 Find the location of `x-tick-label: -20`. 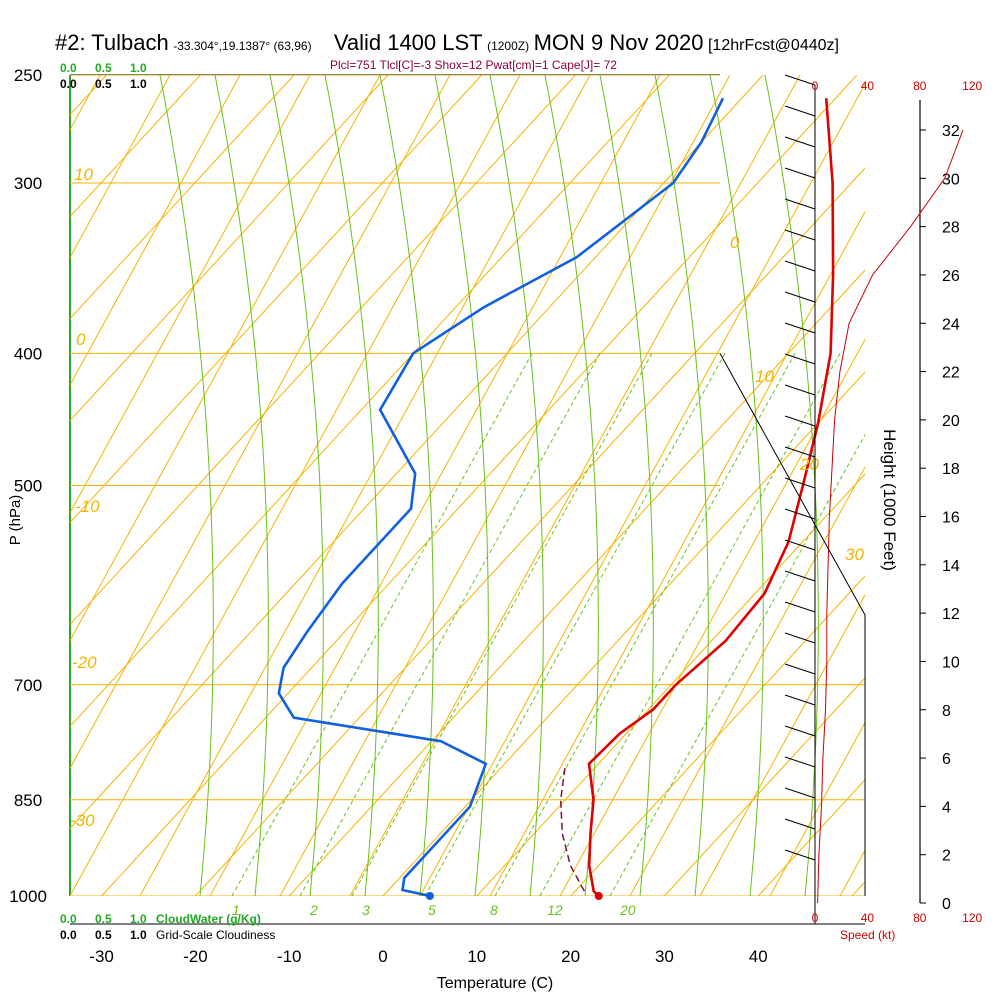

x-tick-label: -20 is located at coordinates (195, 956).